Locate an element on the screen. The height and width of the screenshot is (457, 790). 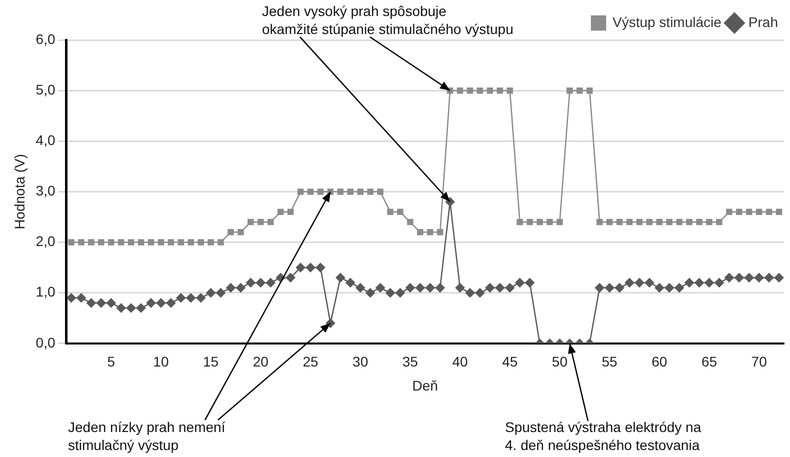
x-tick-label: 30 is located at coordinates (360, 362).